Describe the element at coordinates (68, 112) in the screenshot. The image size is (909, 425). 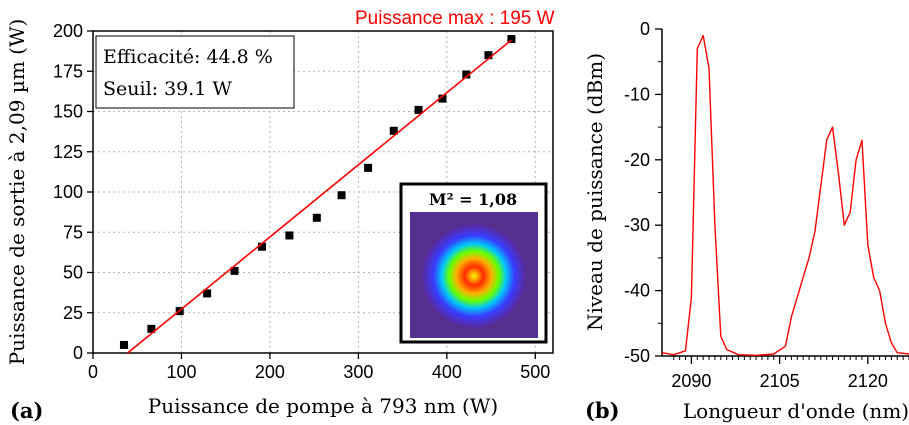
I see `panel-a-y-tick-label: 150` at that location.